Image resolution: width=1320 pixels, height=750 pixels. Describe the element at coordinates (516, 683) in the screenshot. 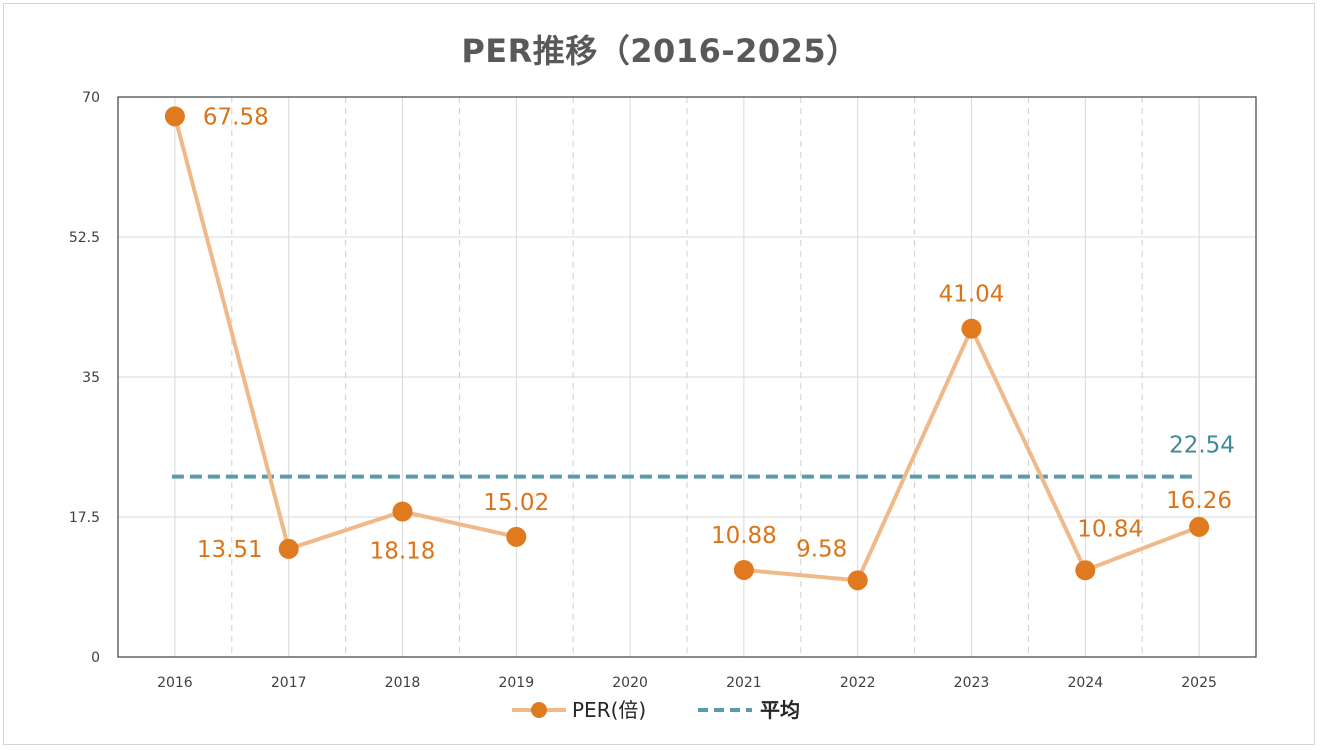

I see `x-tick-label: 2019` at that location.